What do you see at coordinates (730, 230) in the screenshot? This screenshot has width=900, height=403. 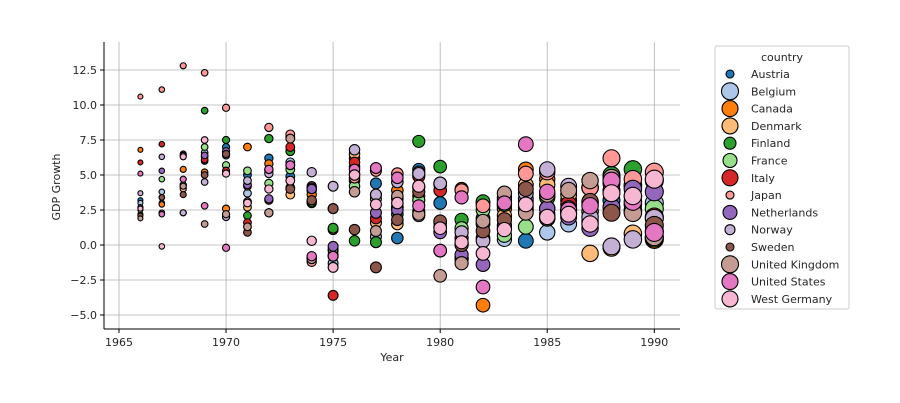 I see `legend-marker-norway` at bounding box center [730, 230].